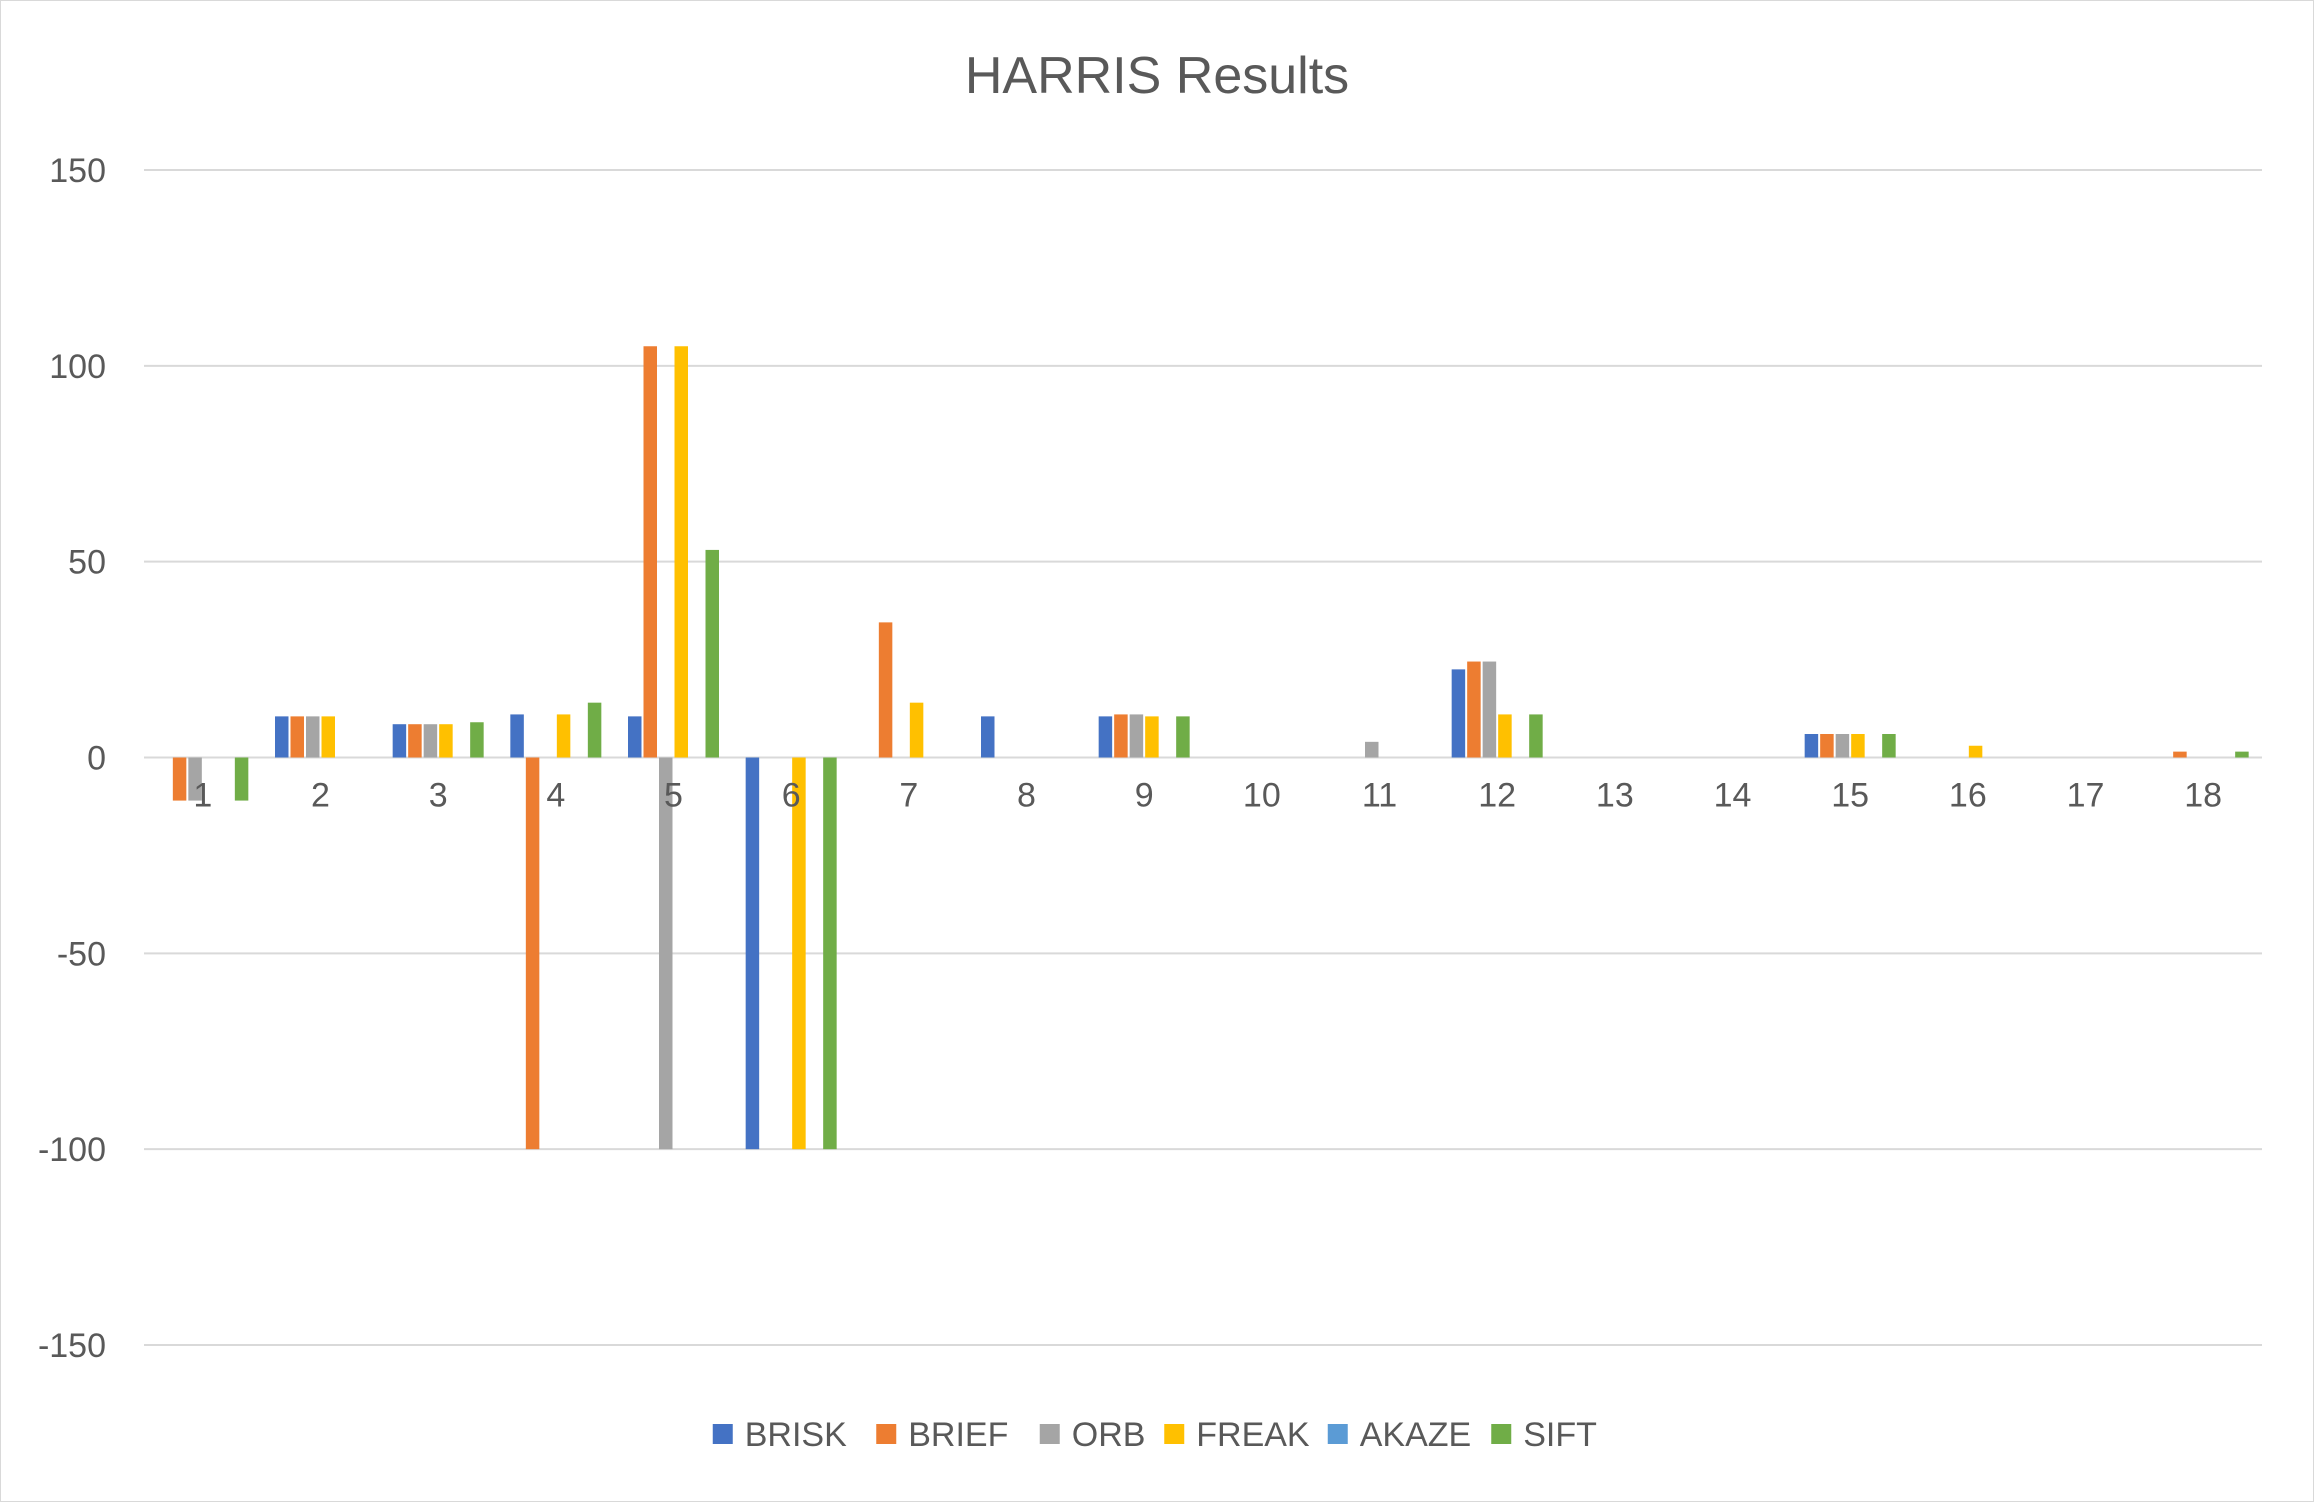  I want to click on x-axis-tick-labels: 1 2 3 4 5 6 7 8 9 10 11 12 13 14 15 16 17 18, so click(1207, 796).